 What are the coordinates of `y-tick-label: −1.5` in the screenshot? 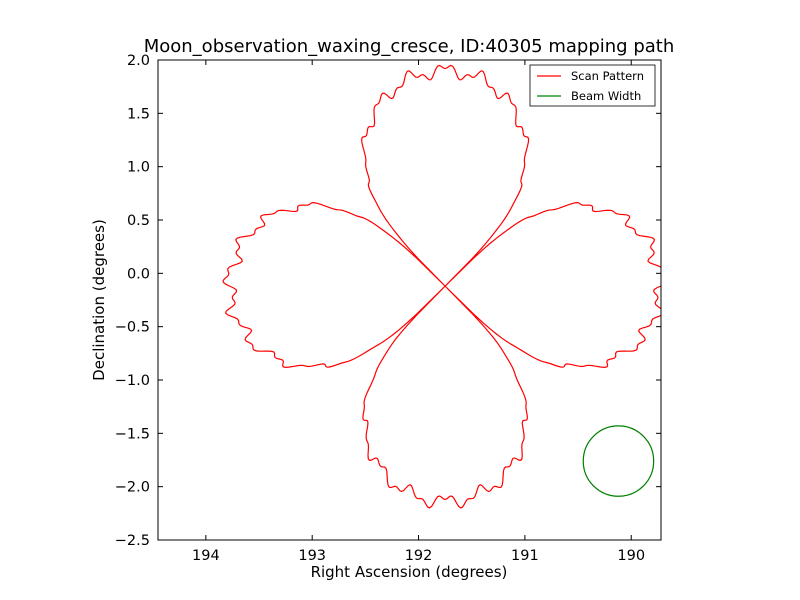 It's located at (132, 434).